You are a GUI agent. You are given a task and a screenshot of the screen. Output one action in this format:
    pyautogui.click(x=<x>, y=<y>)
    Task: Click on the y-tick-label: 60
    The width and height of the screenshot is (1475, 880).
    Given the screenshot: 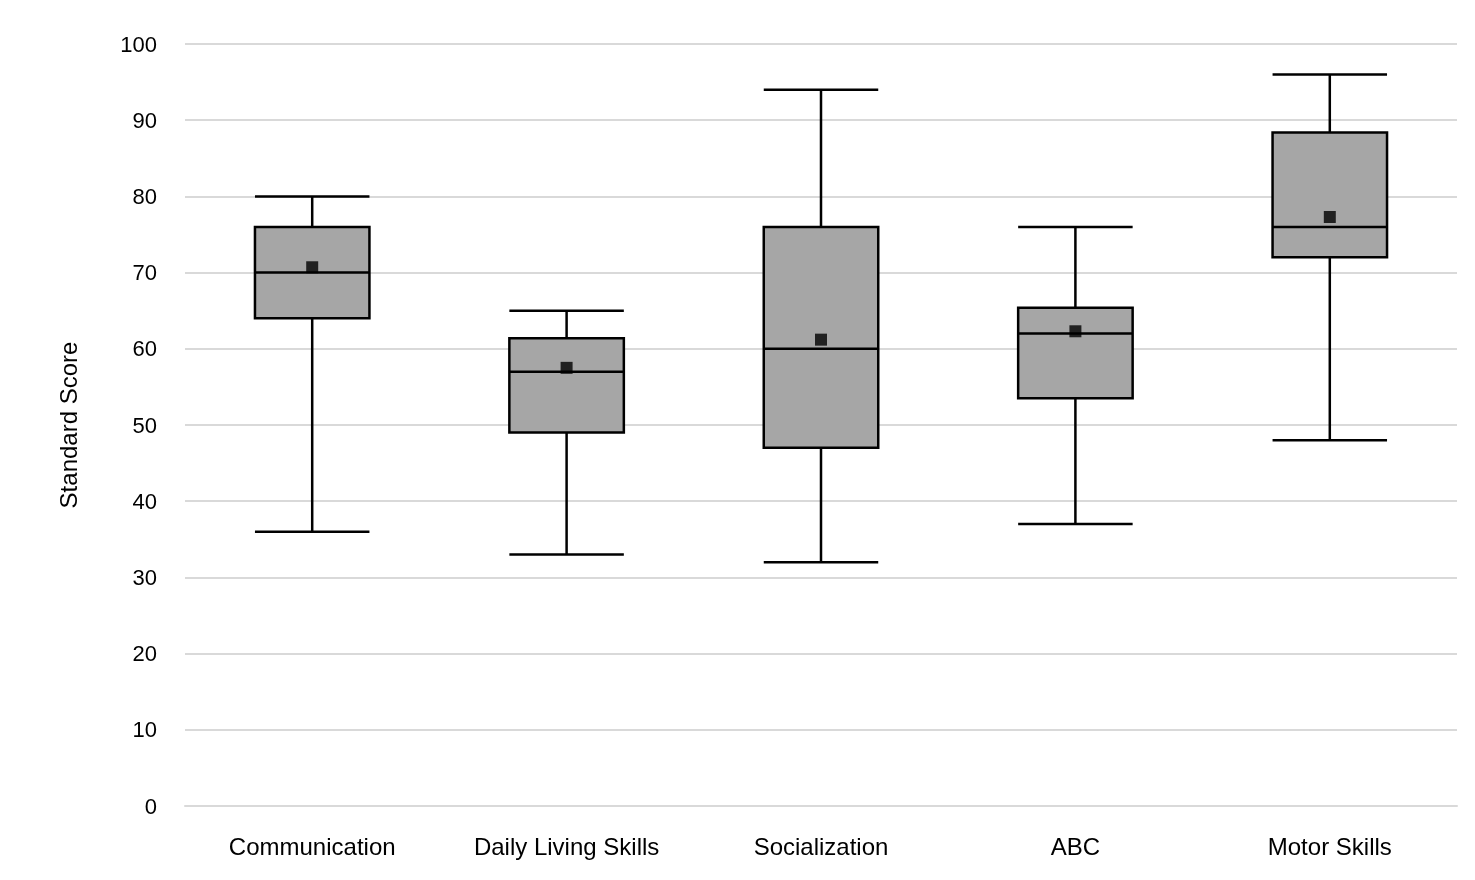 What is the action you would take?
    pyautogui.click(x=144, y=349)
    